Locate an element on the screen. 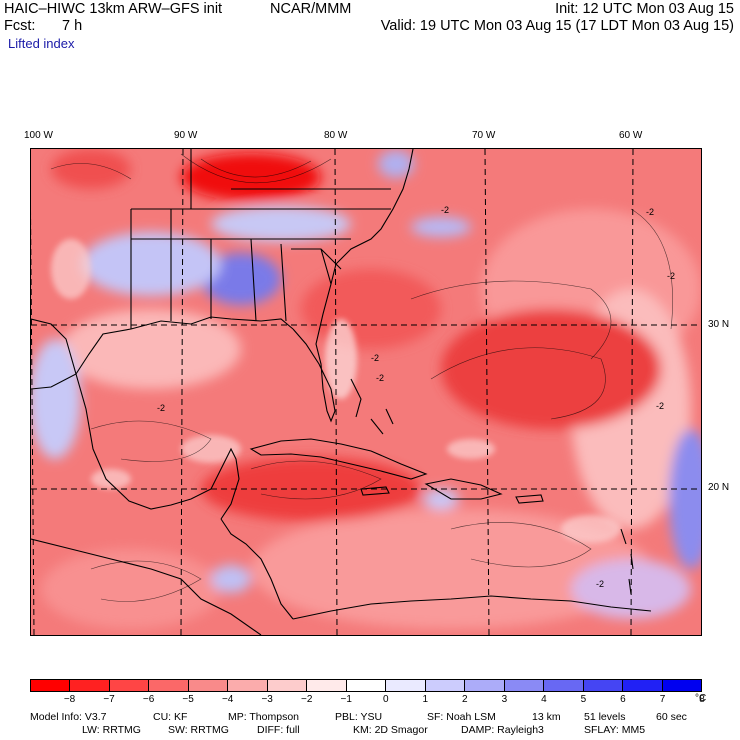 The height and width of the screenshot is (740, 740). chart-title: HAIC–HIWC 13km ARW–GFS init is located at coordinates (113, 9).